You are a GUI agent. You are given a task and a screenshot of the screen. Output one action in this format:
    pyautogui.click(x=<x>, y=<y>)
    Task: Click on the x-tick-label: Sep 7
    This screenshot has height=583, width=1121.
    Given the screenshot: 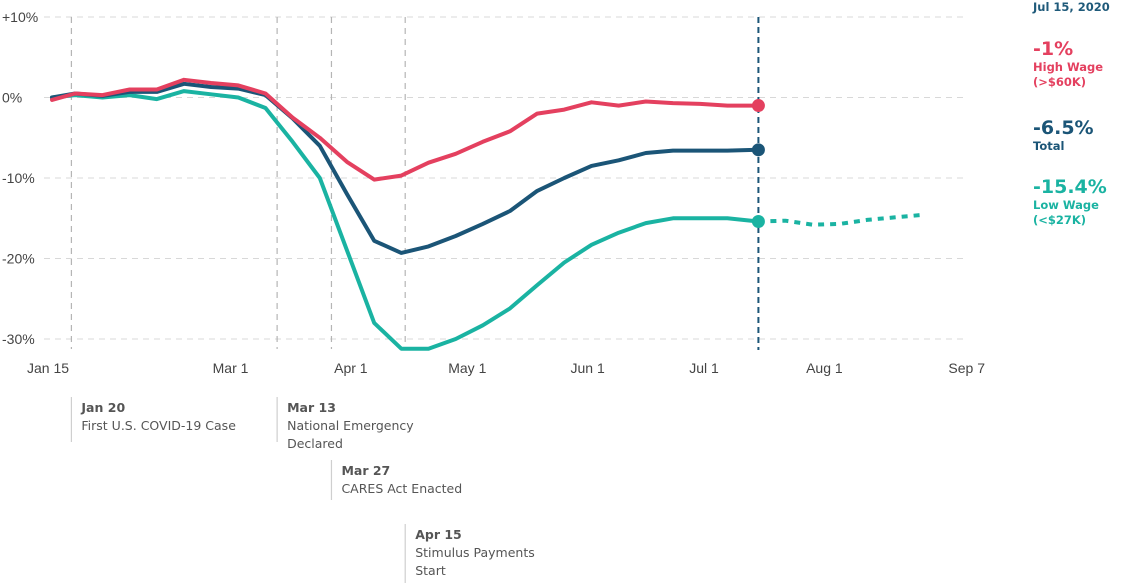 What is the action you would take?
    pyautogui.click(x=966, y=368)
    